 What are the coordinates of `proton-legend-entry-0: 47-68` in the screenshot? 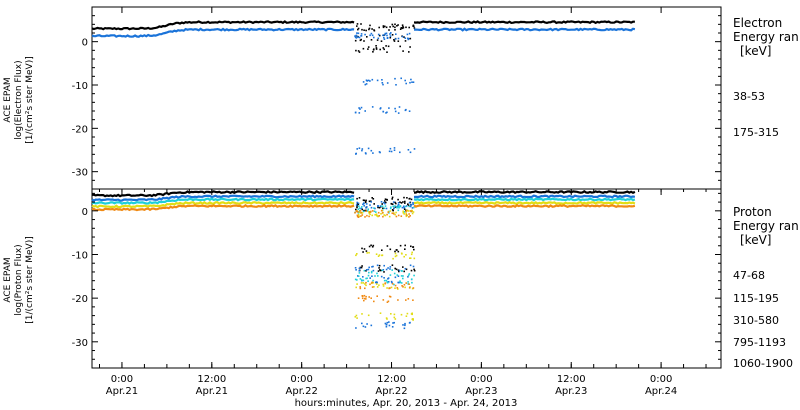 It's located at (749, 275).